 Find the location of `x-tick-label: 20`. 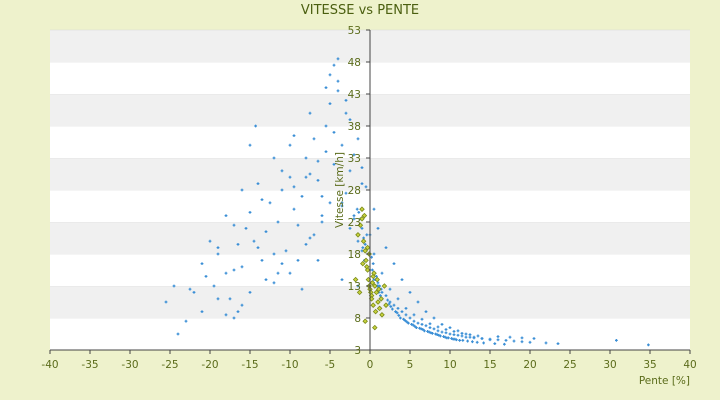

x-tick-label: 20 is located at coordinates (529, 365).